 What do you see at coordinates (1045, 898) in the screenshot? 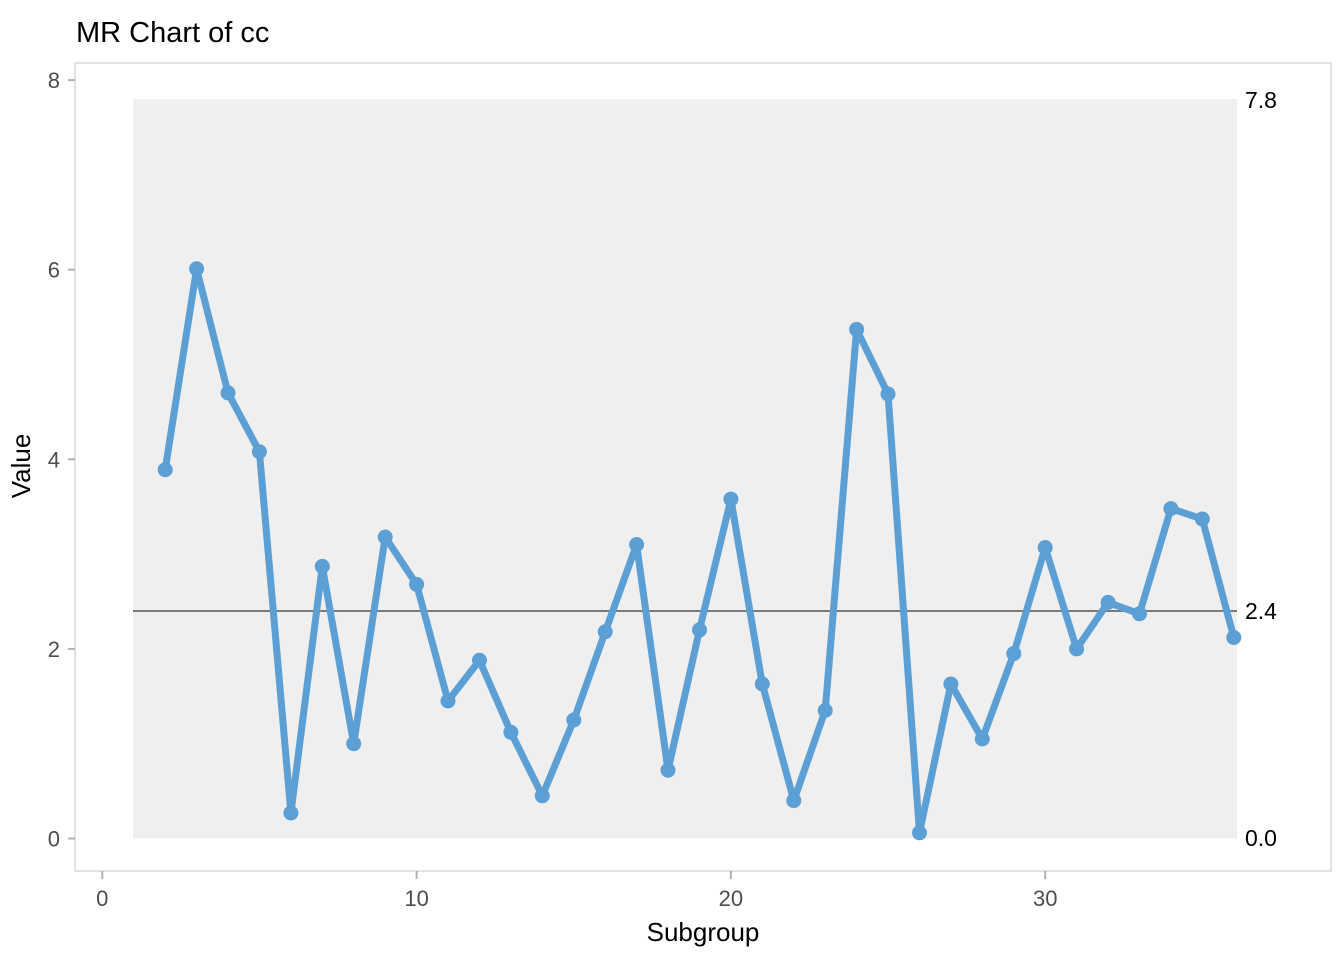
I see `x-tick-label: 30` at bounding box center [1045, 898].